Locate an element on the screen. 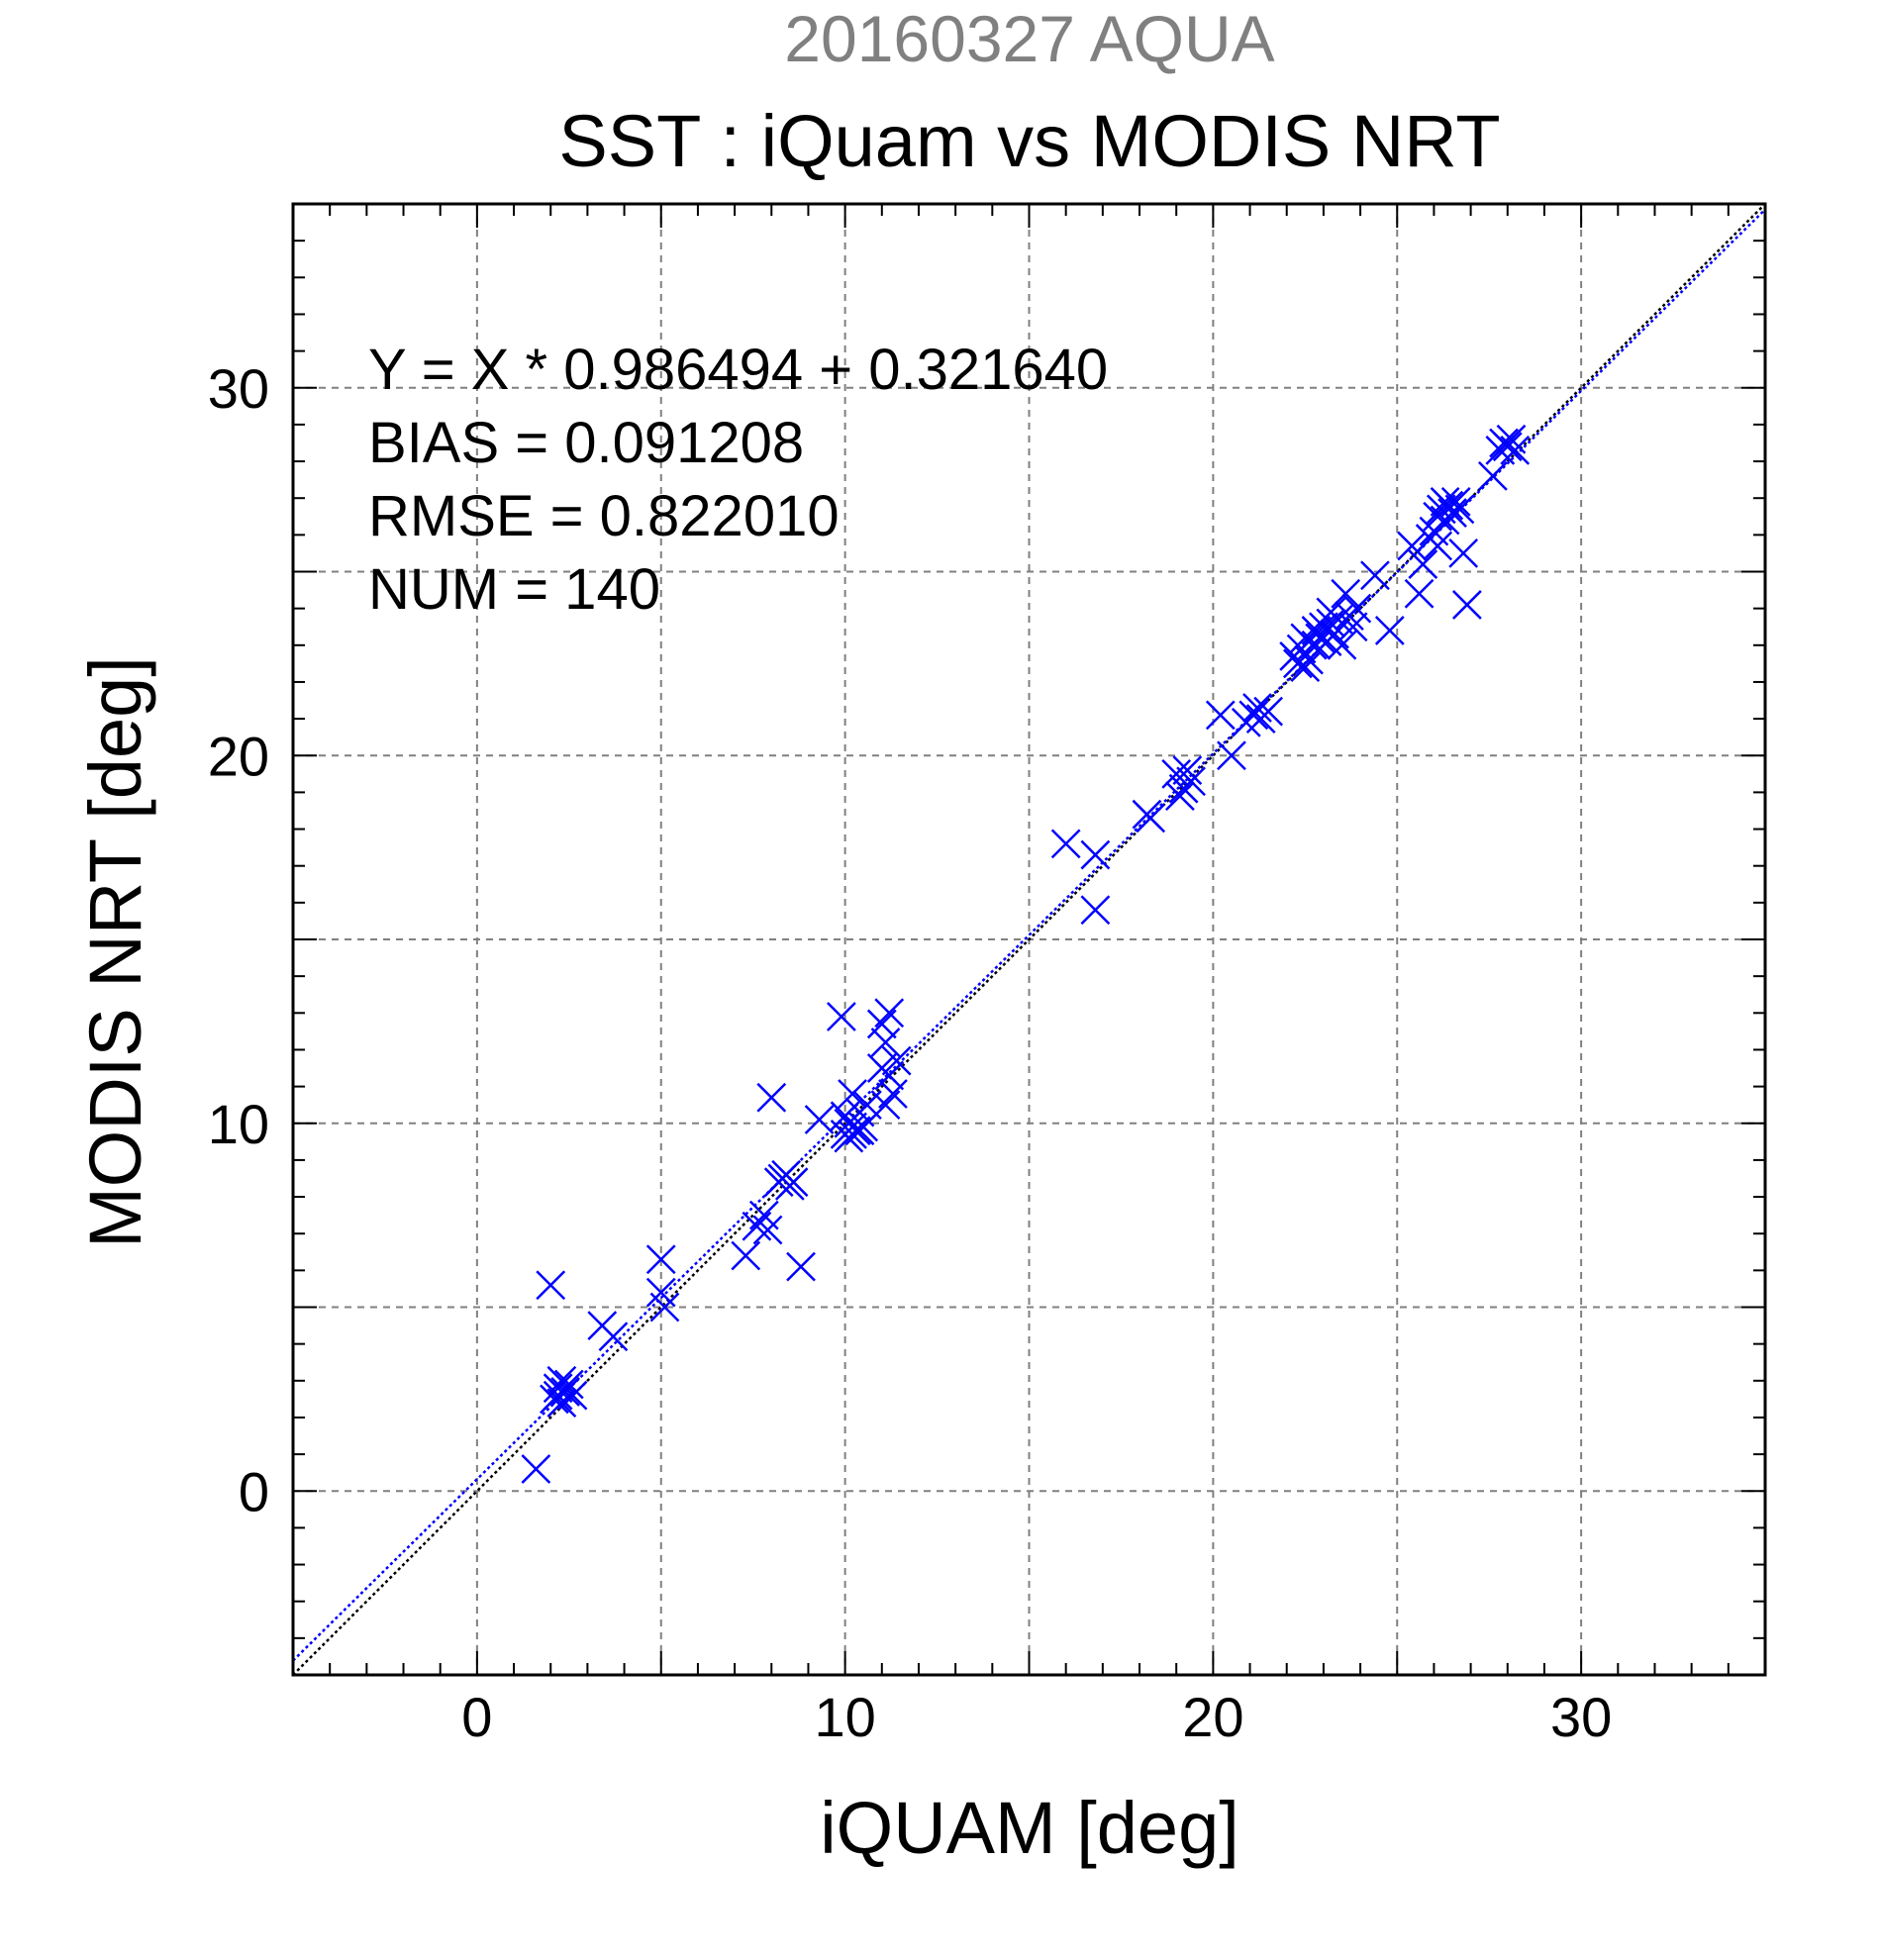 The width and height of the screenshot is (1881, 1960). y-tick-label: 30 is located at coordinates (239, 388).